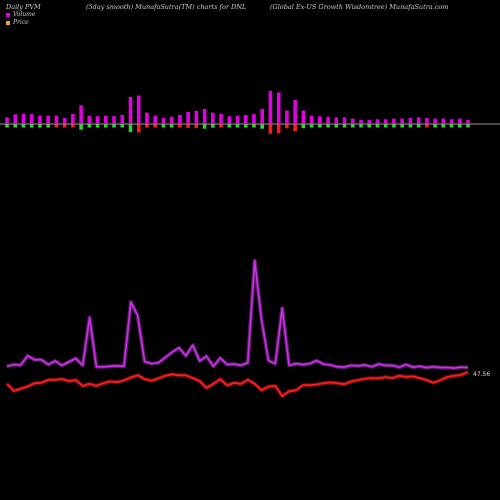 This screenshot has width=500, height=500. I want to click on legend-volume: Volume, so click(20, 14).